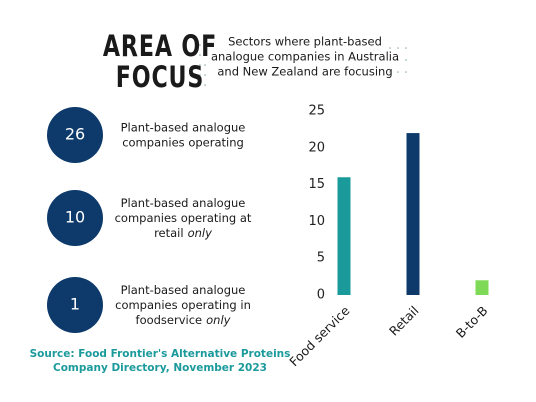 The height and width of the screenshot is (402, 536). Describe the element at coordinates (321, 258) in the screenshot. I see `y-tick-label: 5` at that location.